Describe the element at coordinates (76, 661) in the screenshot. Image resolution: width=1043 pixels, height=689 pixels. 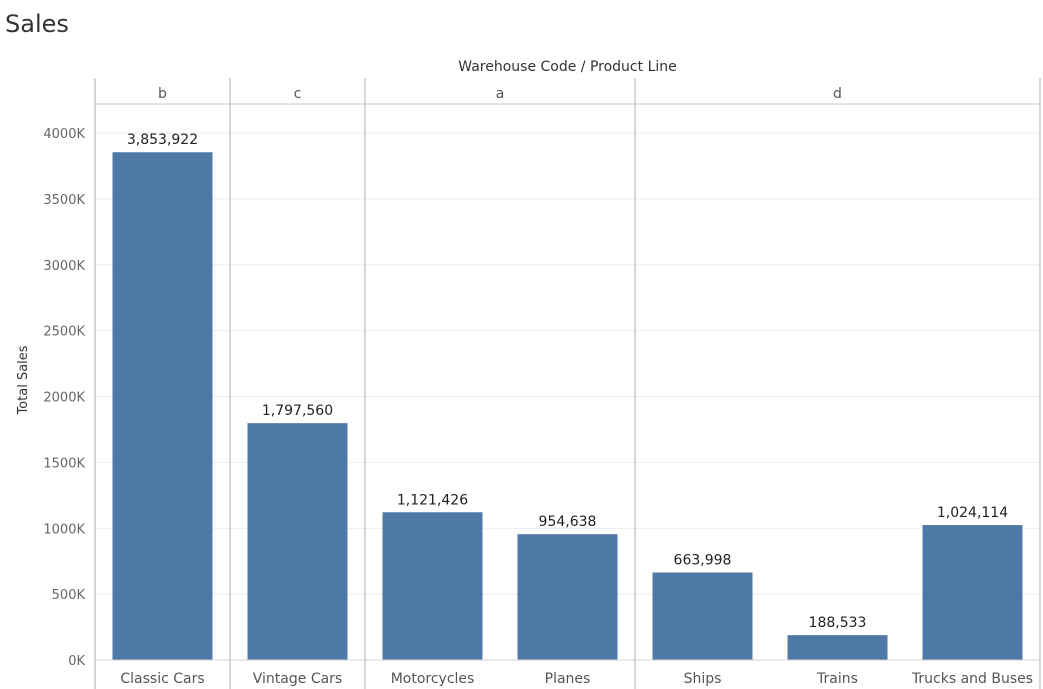
I see `y-tick-label: 0K` at that location.